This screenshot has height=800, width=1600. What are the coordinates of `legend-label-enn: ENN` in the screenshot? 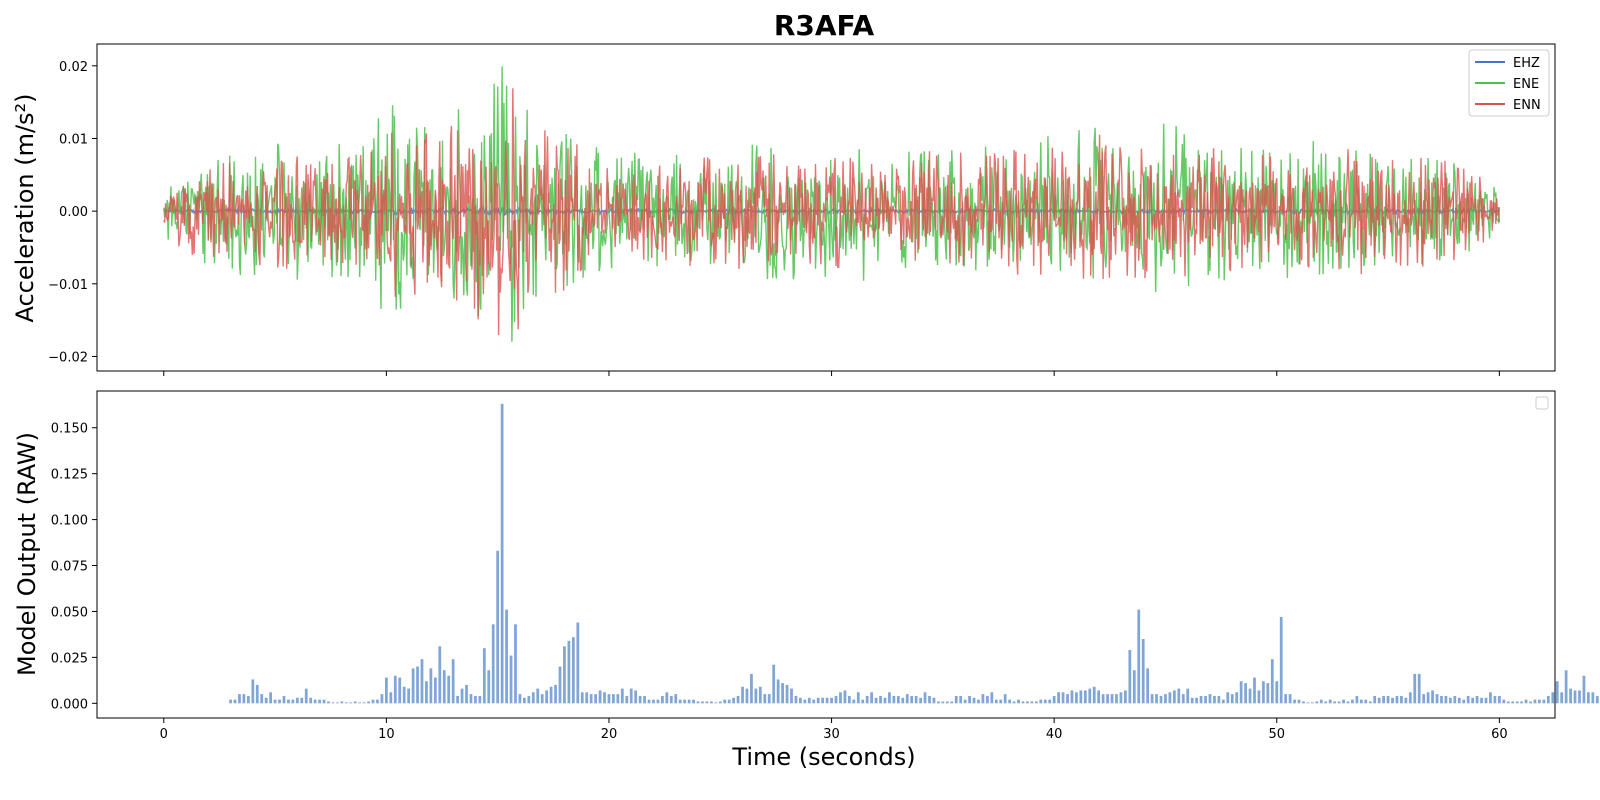 It's located at (1527, 105).